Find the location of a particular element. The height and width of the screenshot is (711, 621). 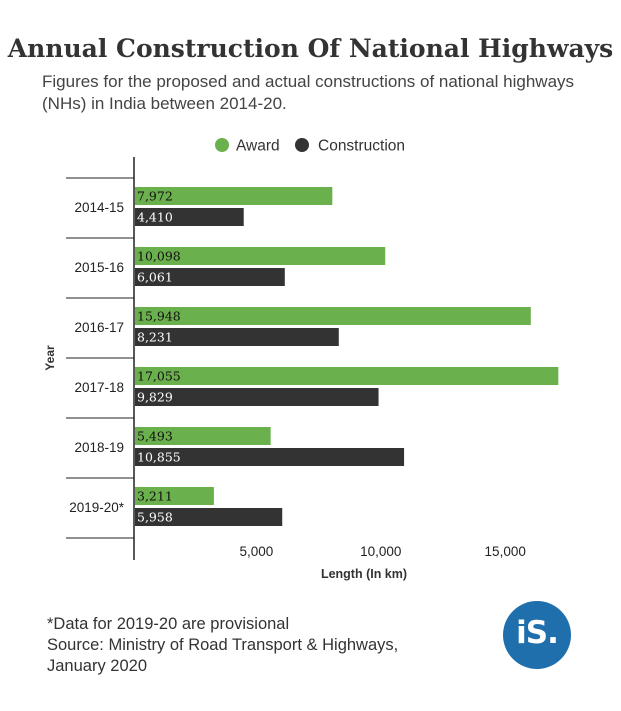

data-label-construction: 8,231 is located at coordinates (155, 337).